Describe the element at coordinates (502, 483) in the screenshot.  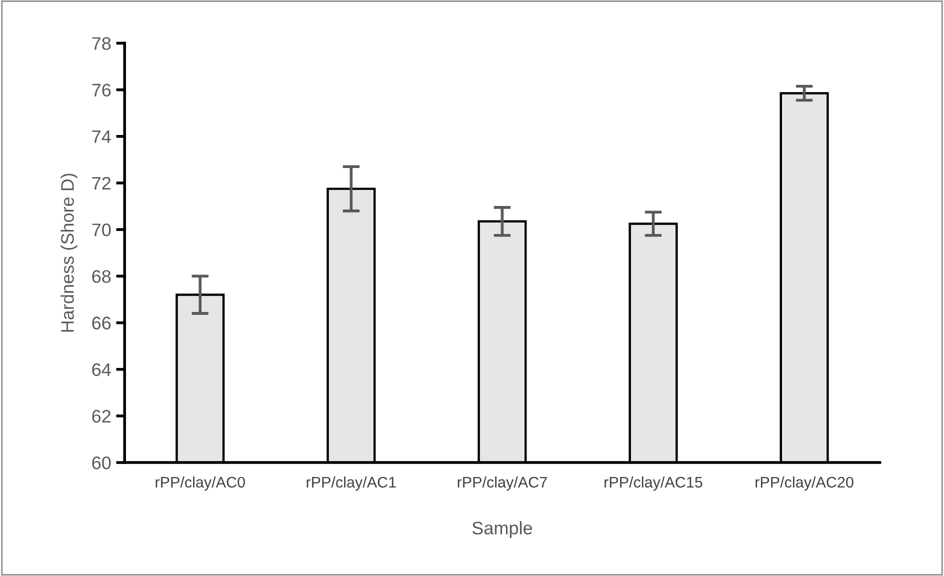
I see `x-tick-label: rPP/clay/AC7` at that location.